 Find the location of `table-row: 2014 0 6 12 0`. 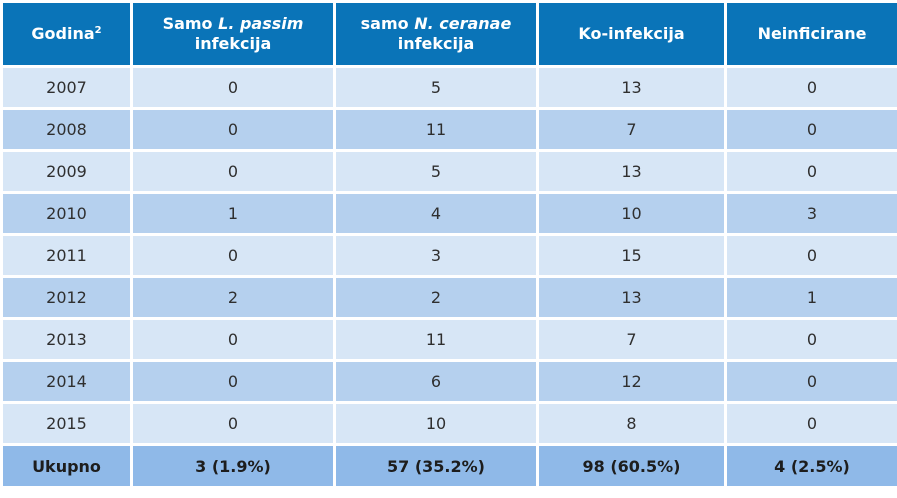

table-row: 2014 0 6 12 0 is located at coordinates (450, 381).